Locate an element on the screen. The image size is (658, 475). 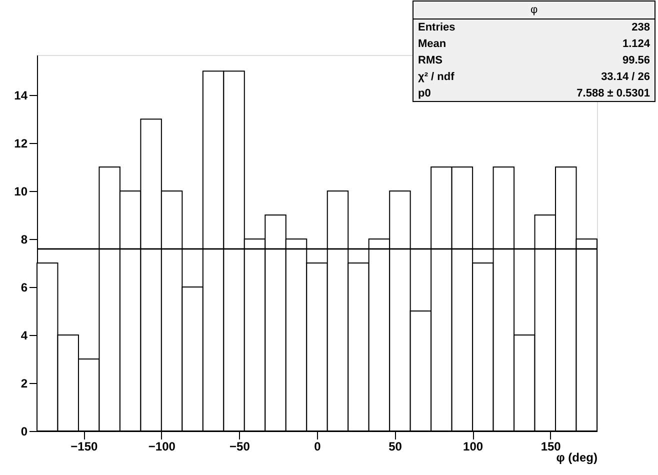
x-axis-title: φ (deg) is located at coordinates (577, 457).